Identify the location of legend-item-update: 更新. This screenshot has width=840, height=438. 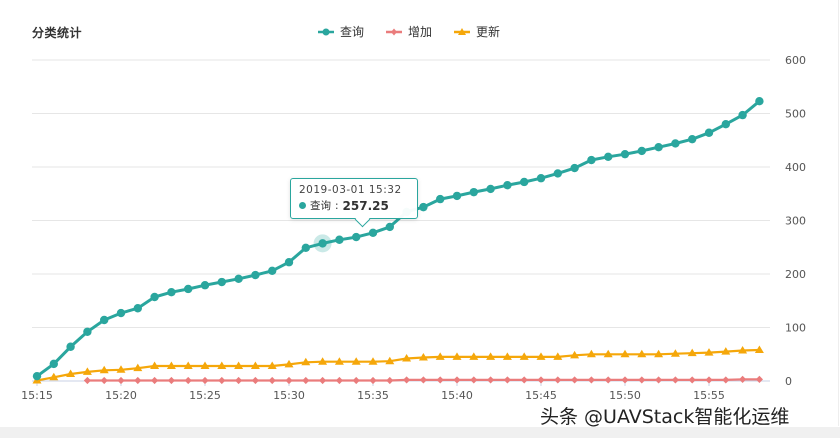
(477, 31).